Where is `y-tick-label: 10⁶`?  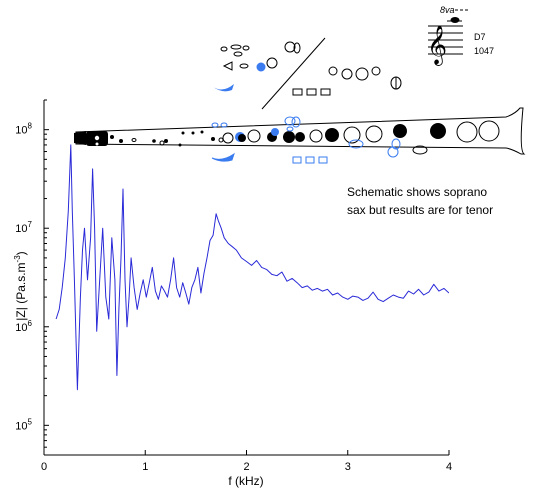
y-tick-label: 10⁶ is located at coordinates (23, 326).